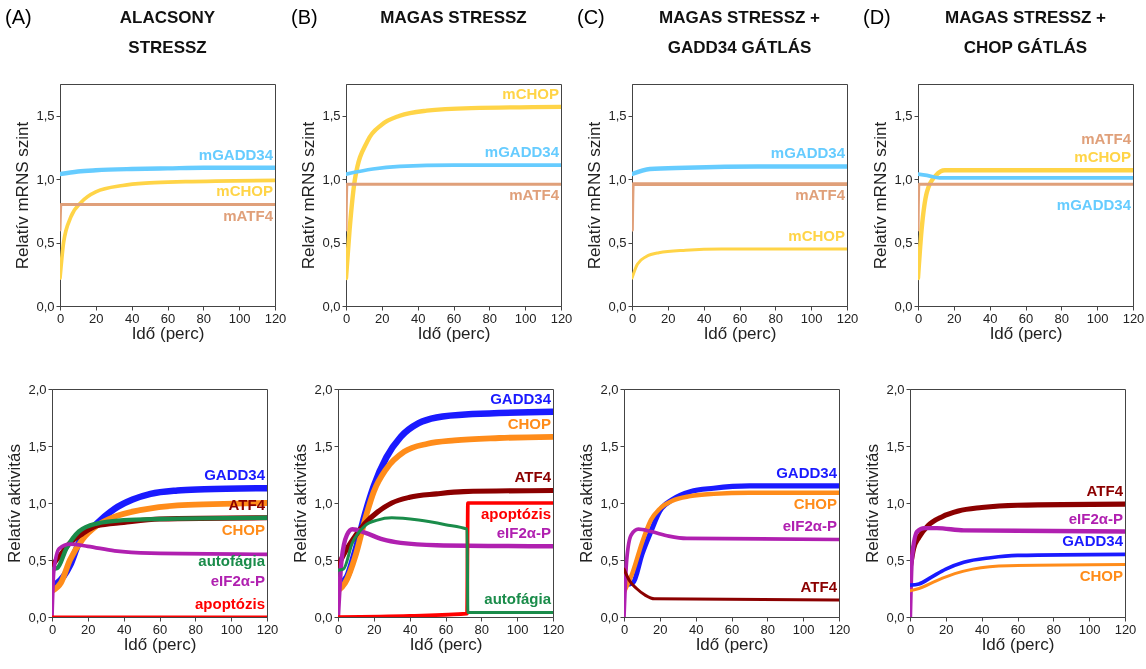 This screenshot has width=1146, height=669. What do you see at coordinates (232, 560) in the screenshot?
I see `text: autofágia` at bounding box center [232, 560].